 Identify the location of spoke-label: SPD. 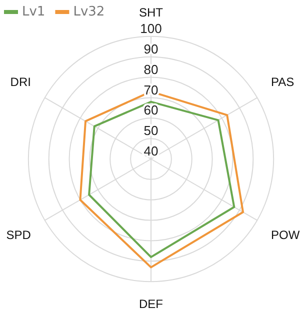
(19, 235).